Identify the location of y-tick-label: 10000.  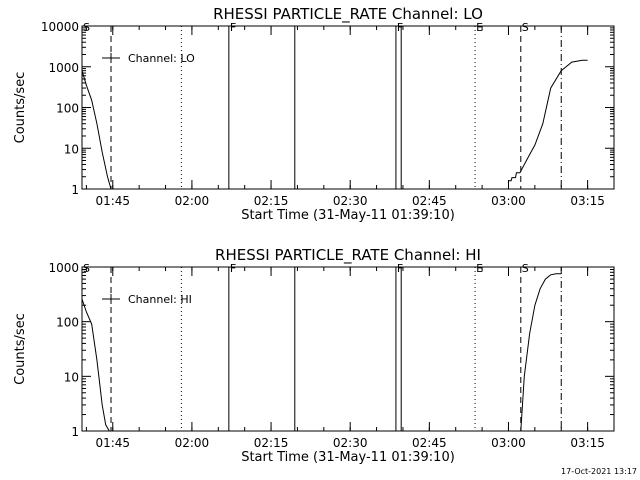
(60, 27).